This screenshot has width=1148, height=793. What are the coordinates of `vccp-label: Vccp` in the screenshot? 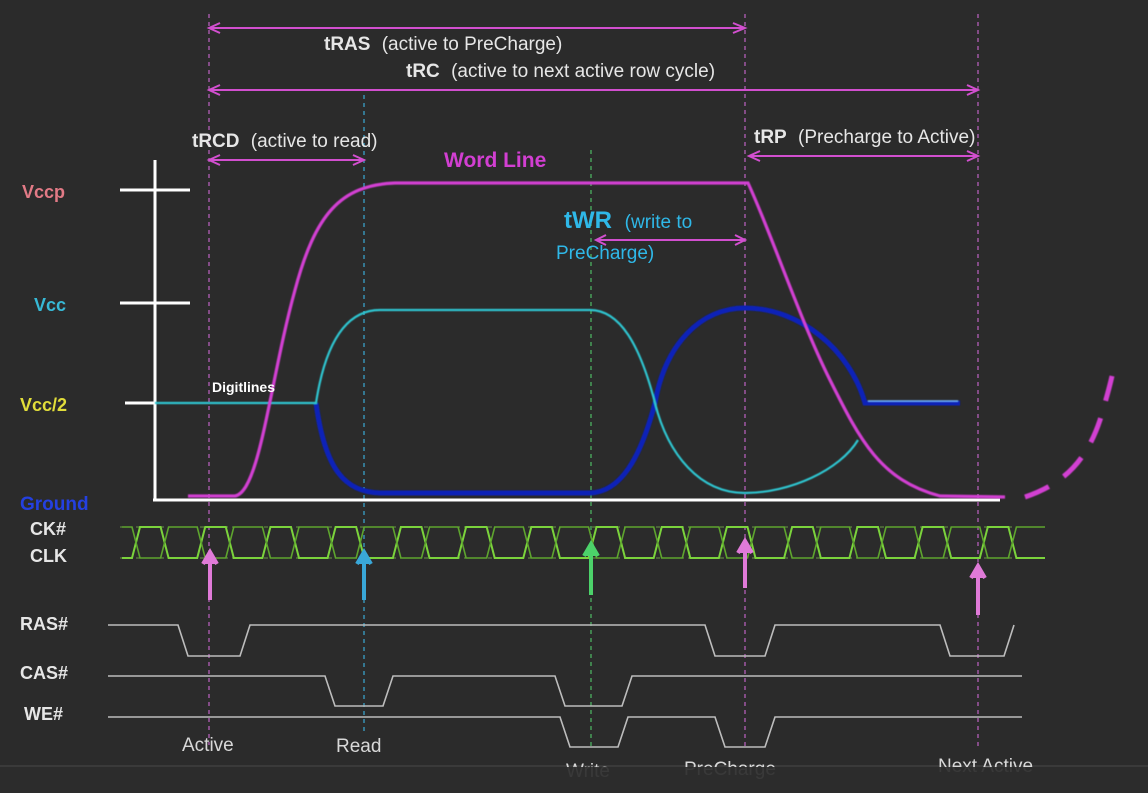 It's located at (43, 192).